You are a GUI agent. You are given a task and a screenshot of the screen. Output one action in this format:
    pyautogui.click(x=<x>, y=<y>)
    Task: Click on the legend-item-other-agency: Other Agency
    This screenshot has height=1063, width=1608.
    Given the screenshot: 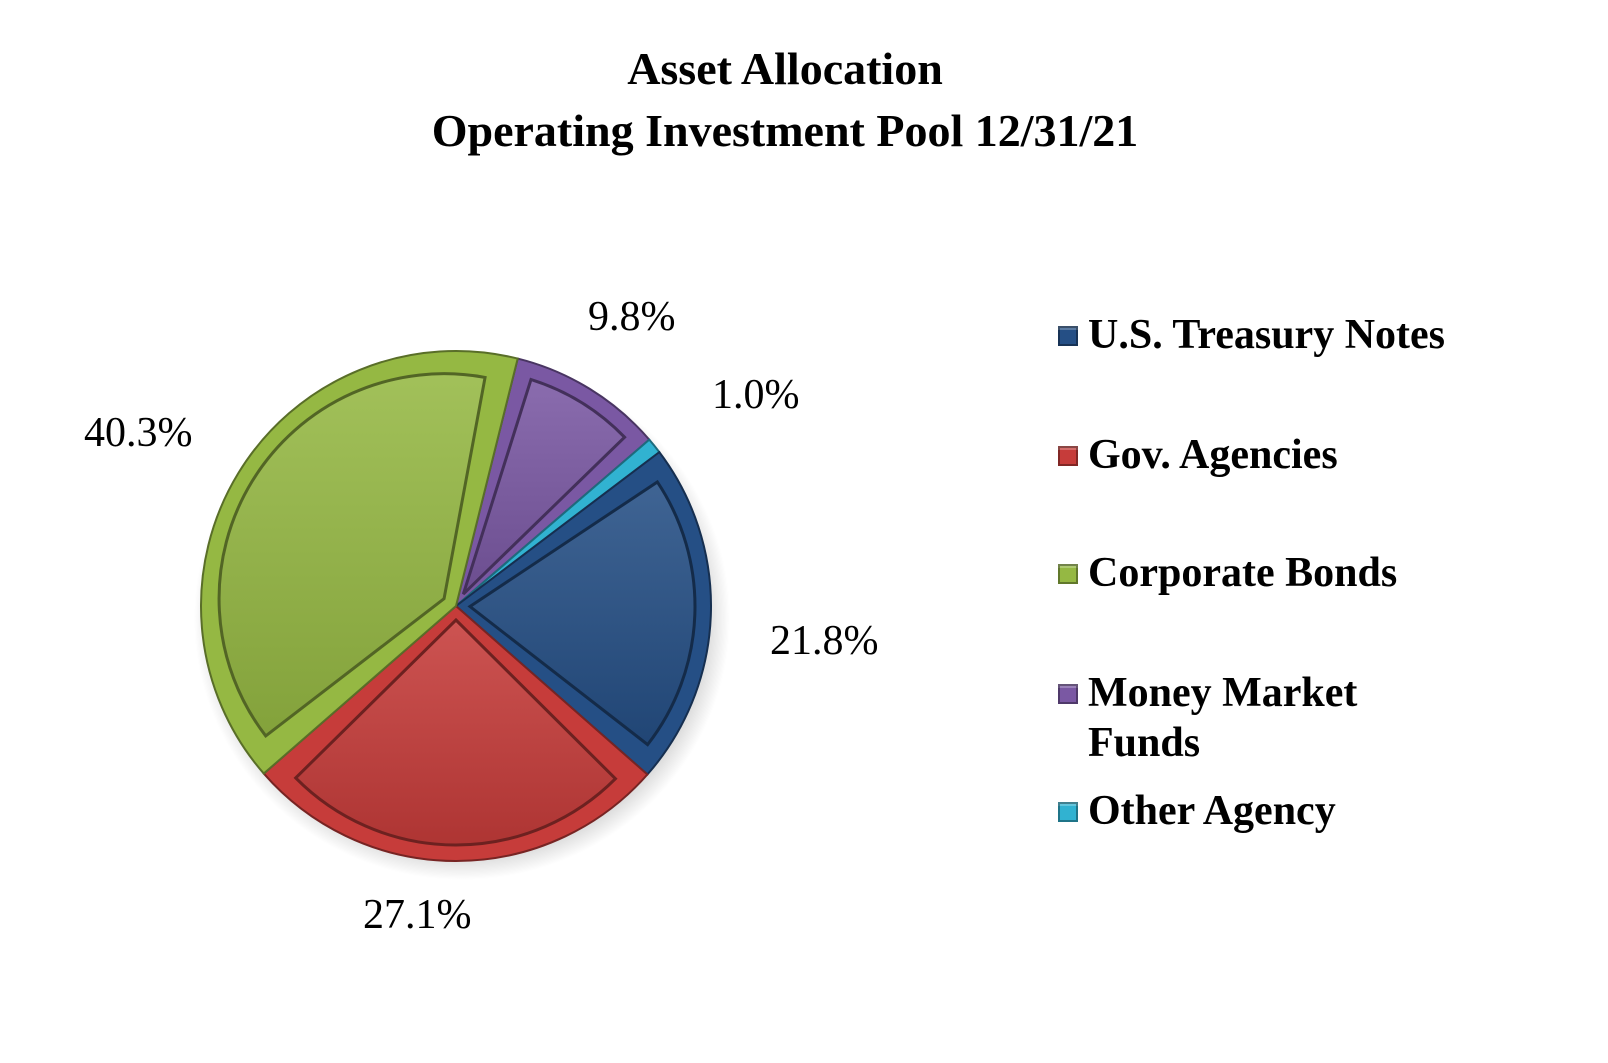 What is the action you would take?
    pyautogui.click(x=1197, y=811)
    